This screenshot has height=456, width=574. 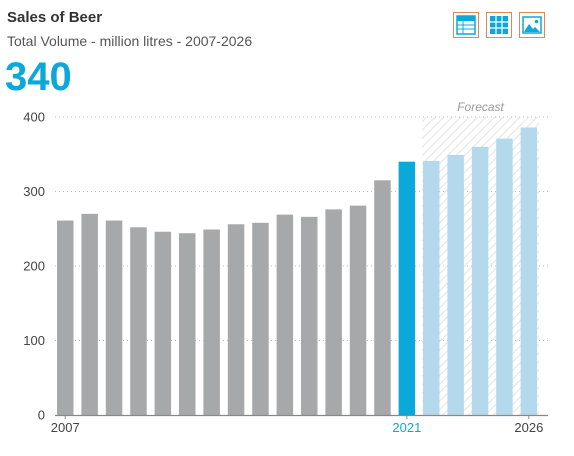 What do you see at coordinates (89, 314) in the screenshot?
I see `bar-2008` at bounding box center [89, 314].